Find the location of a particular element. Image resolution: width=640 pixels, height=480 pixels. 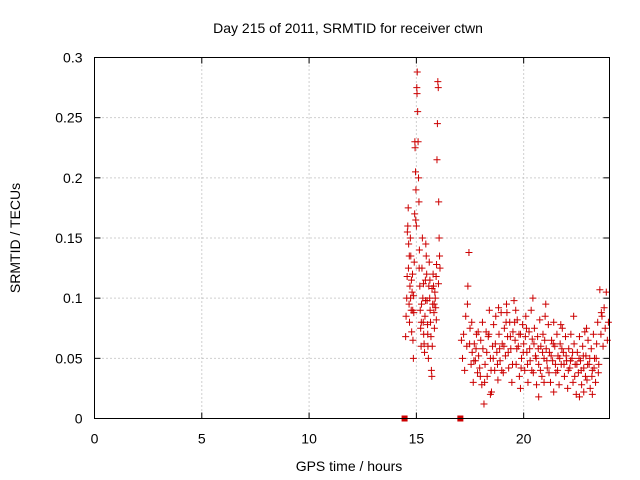

x-tick-label: 10 is located at coordinates (309, 439).